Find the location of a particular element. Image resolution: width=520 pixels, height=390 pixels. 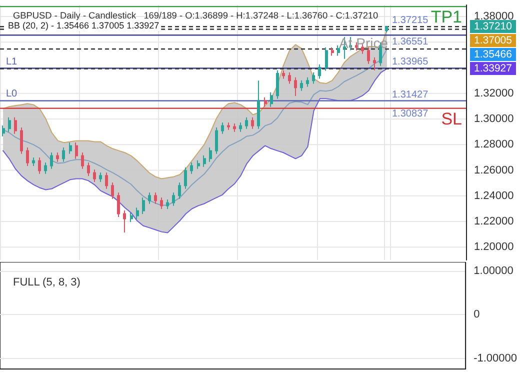

y-tick-label: 0 is located at coordinates (477, 314).